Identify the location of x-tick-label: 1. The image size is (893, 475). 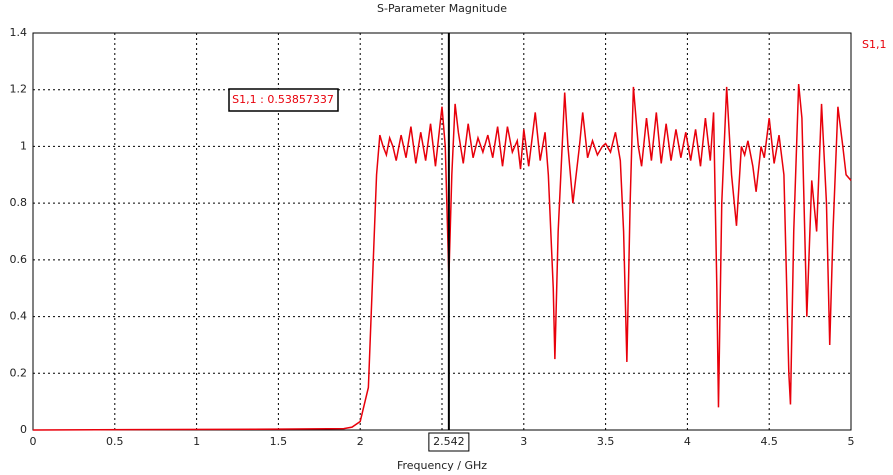
(196, 441).